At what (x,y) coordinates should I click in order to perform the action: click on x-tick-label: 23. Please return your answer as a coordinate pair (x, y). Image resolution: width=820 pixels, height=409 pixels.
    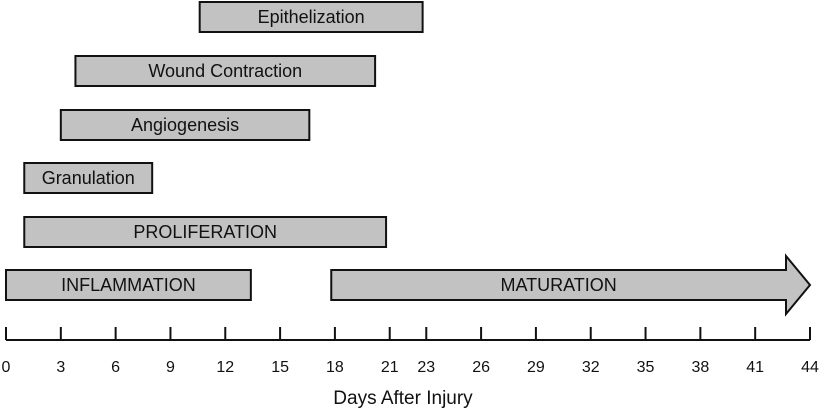
    Looking at the image, I should click on (426, 367).